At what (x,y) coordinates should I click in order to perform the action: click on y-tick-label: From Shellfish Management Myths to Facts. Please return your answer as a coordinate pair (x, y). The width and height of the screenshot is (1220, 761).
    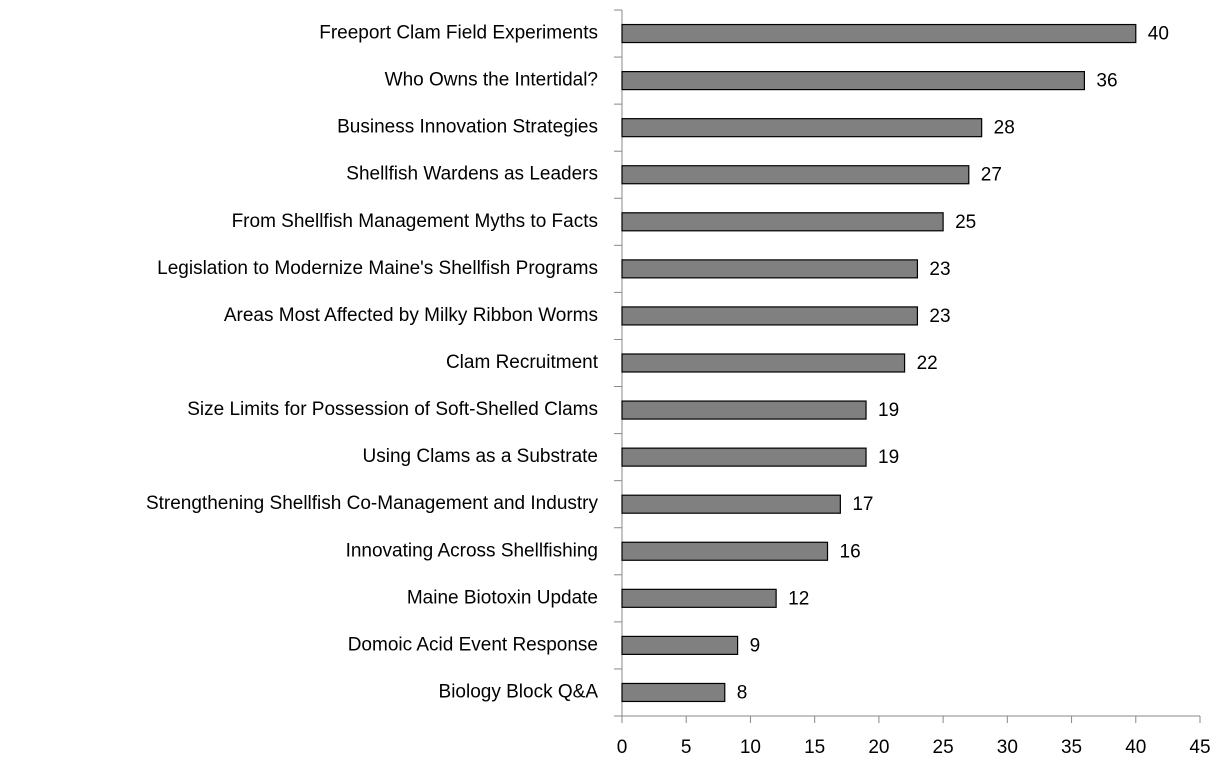
    Looking at the image, I should click on (415, 221).